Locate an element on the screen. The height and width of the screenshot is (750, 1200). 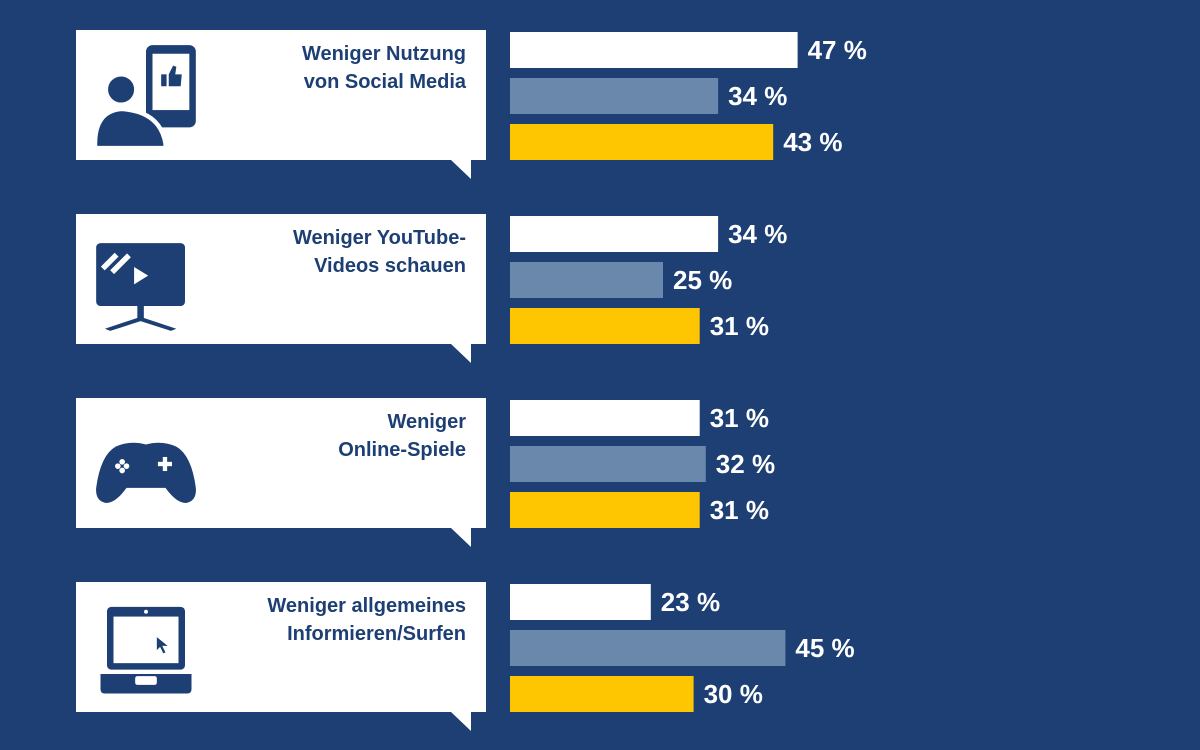
category-bubble: Weniger Nutzung von Social Media is located at coordinates (281, 95).